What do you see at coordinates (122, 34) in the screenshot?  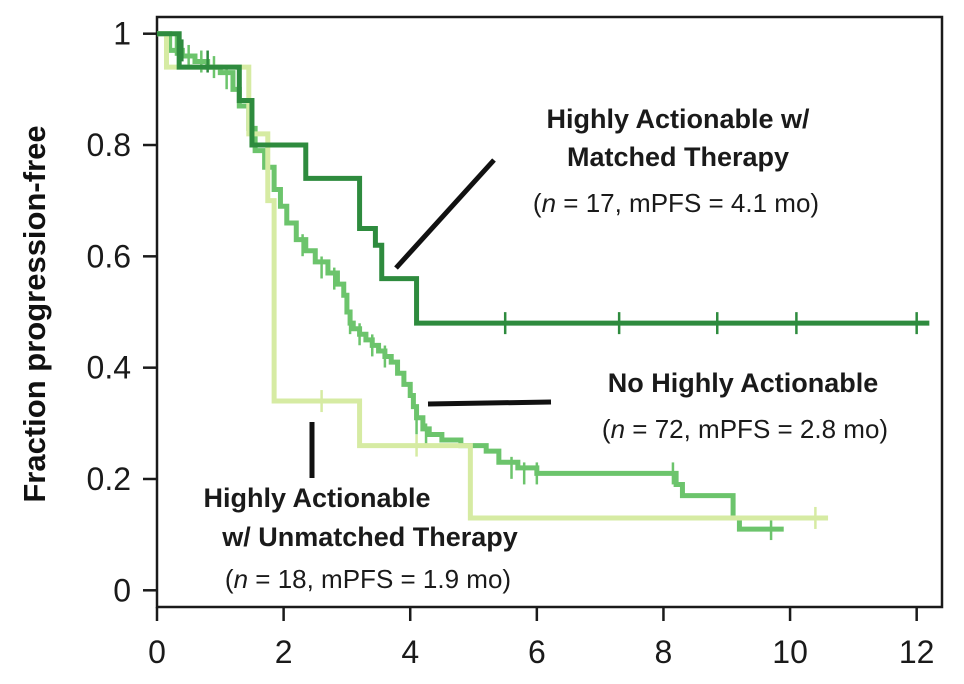 I see `y-tick-label: 1` at bounding box center [122, 34].